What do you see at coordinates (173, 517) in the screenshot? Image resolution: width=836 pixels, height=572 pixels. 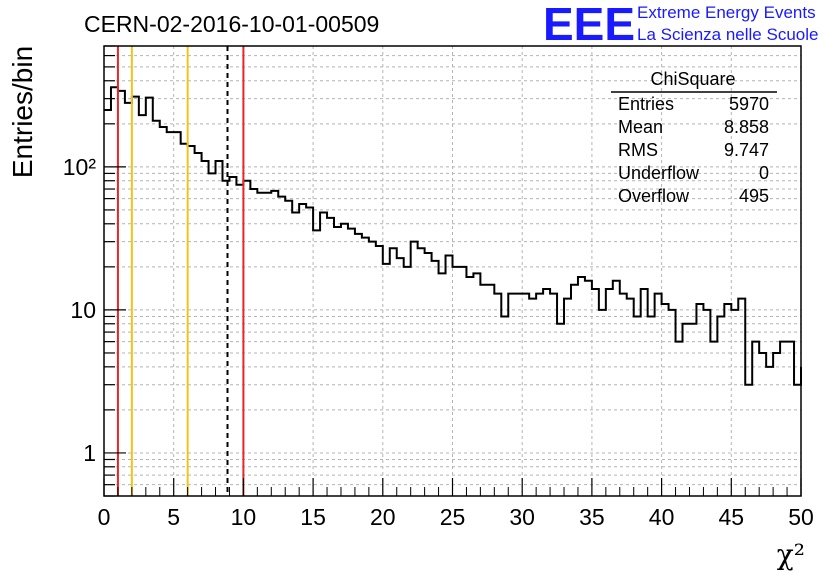 I see `x-tick-label: 5` at bounding box center [173, 517].